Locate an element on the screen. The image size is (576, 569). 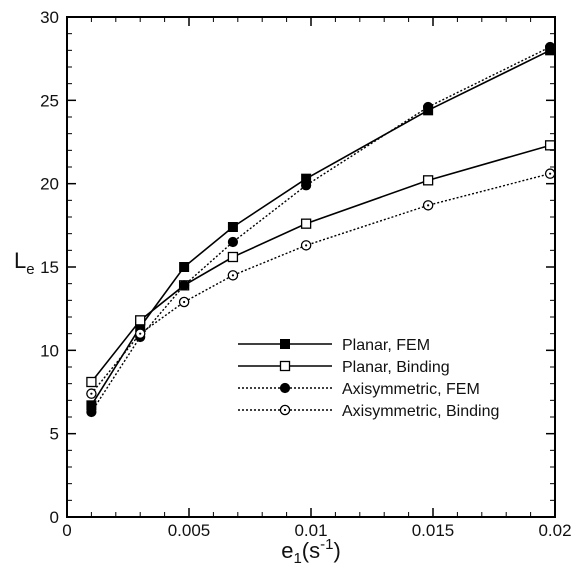
legend-label: Axisymmetric, FEM is located at coordinates (411, 389).